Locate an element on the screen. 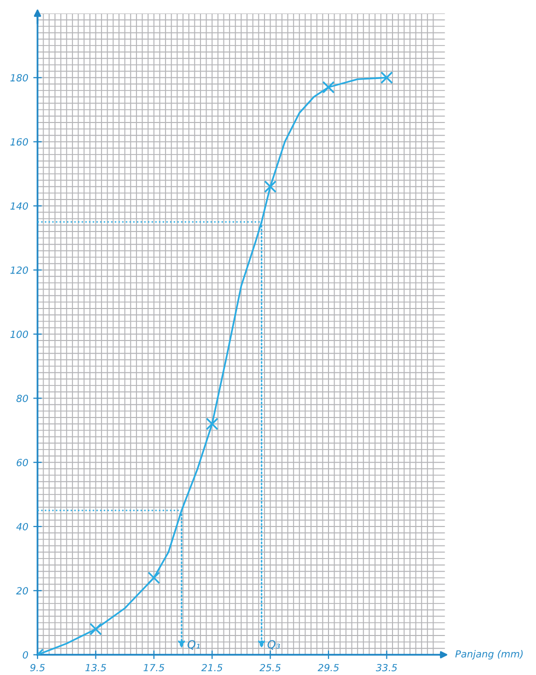 The width and height of the screenshot is (536, 675). x-tick-label: 33.5 is located at coordinates (386, 668).